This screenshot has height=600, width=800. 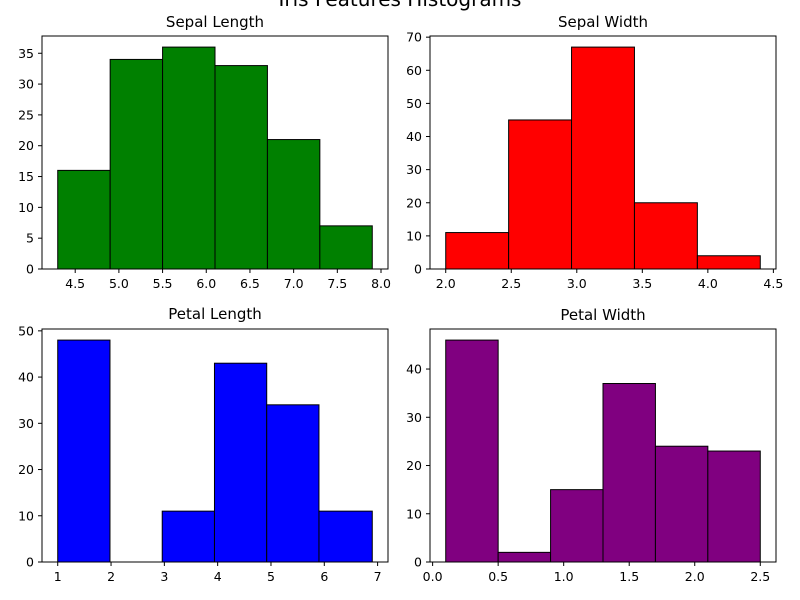 What do you see at coordinates (30, 238) in the screenshot?
I see `y-tick-label: 5` at bounding box center [30, 238].